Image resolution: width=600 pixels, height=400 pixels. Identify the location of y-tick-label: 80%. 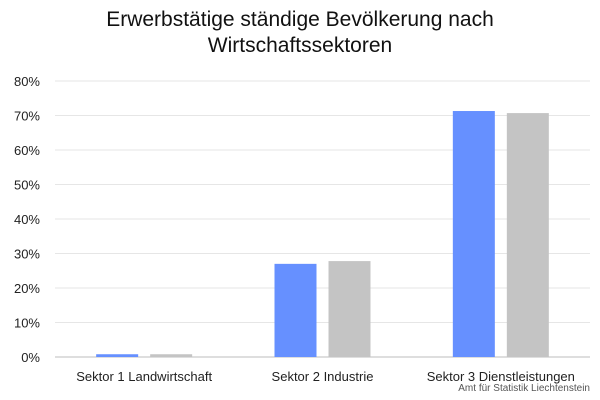
(27, 81).